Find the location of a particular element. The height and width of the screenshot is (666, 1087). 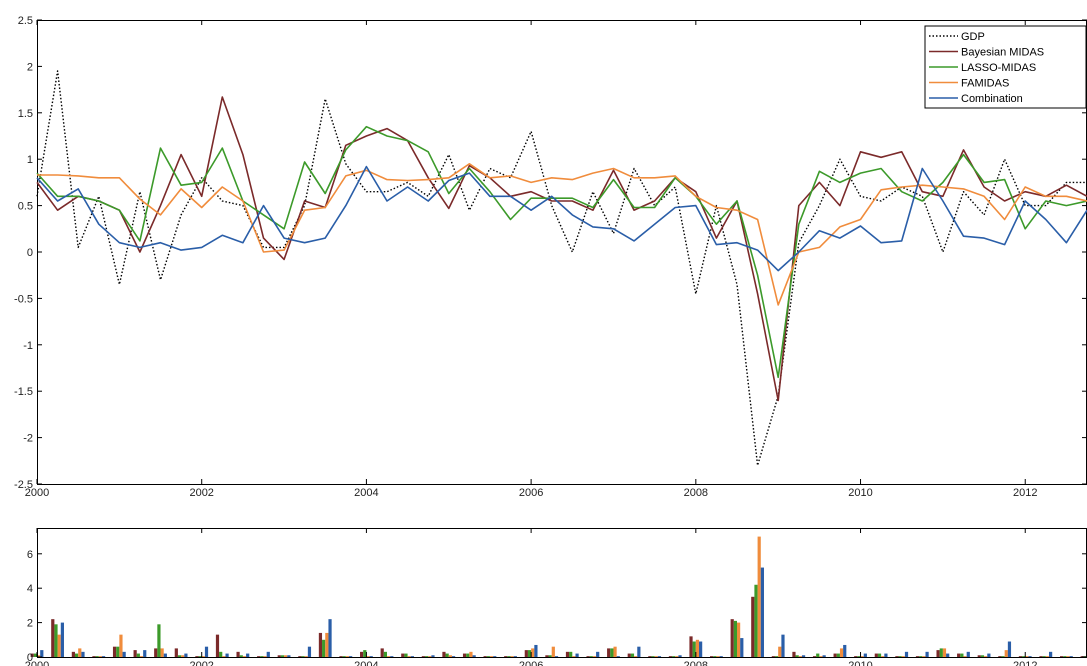

bar-y-tick-label: 2 is located at coordinates (30, 624).